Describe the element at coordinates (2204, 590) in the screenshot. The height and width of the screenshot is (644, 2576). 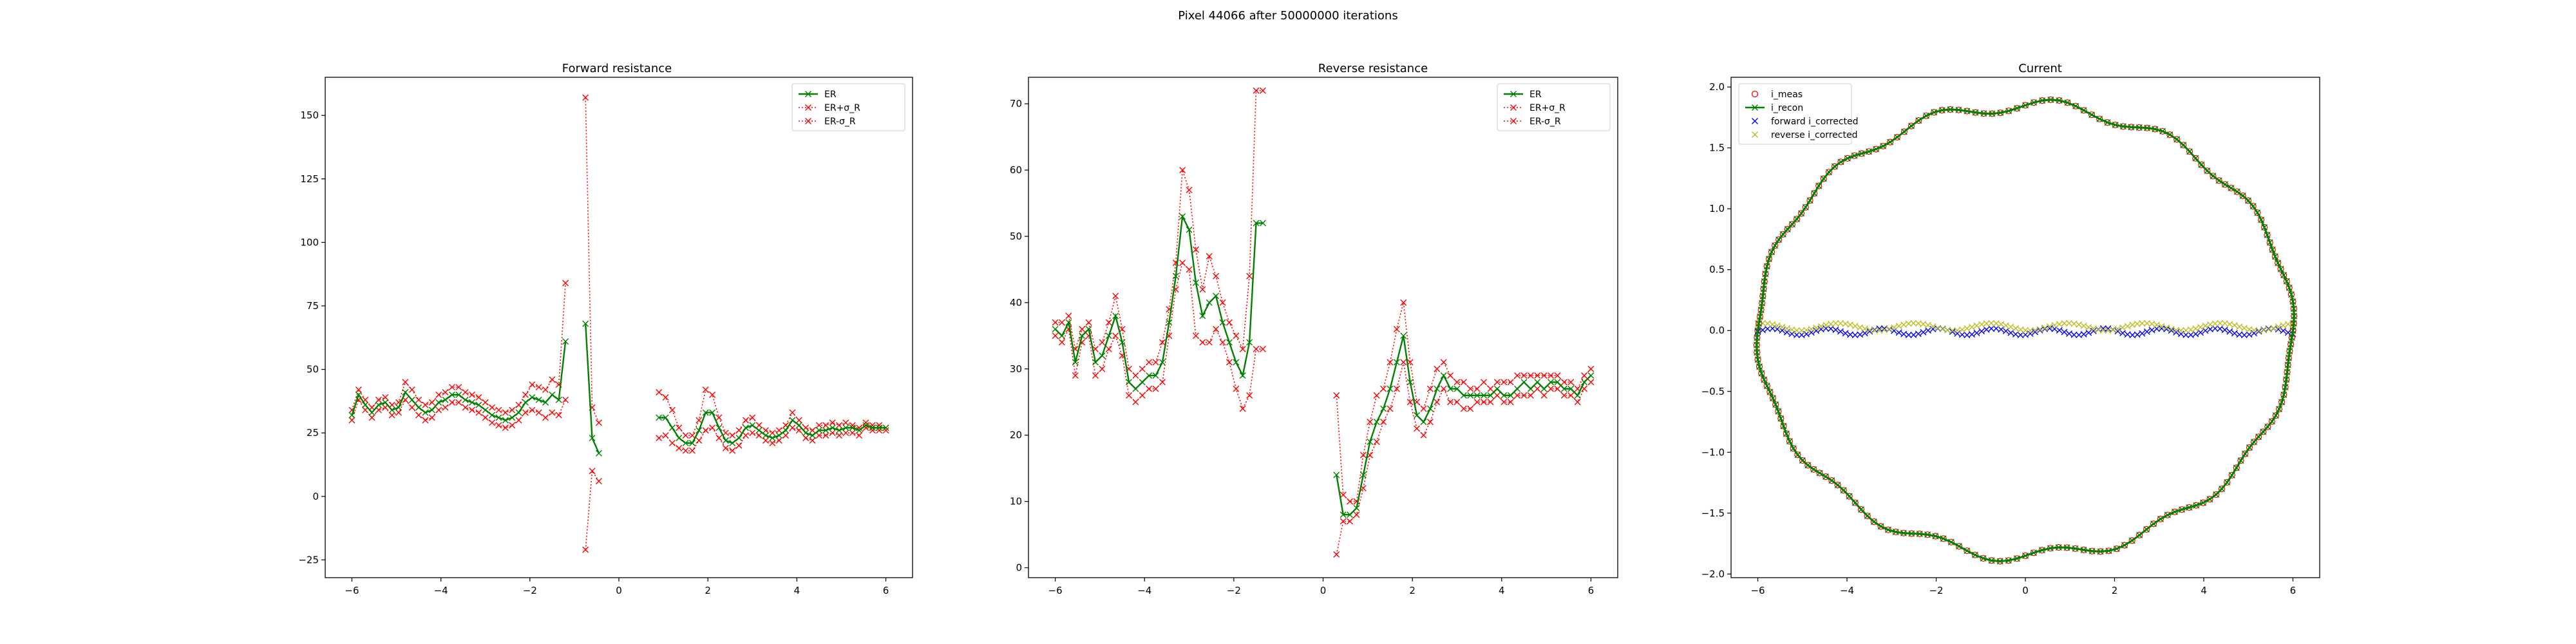
I see `current-xtick-label: 4` at that location.